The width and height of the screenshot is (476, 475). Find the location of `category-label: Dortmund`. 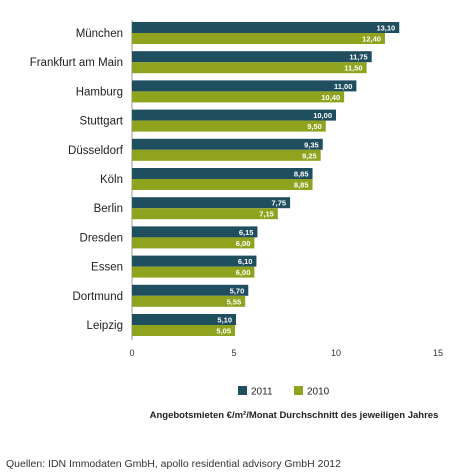

category-label: Dortmund is located at coordinates (98, 297).